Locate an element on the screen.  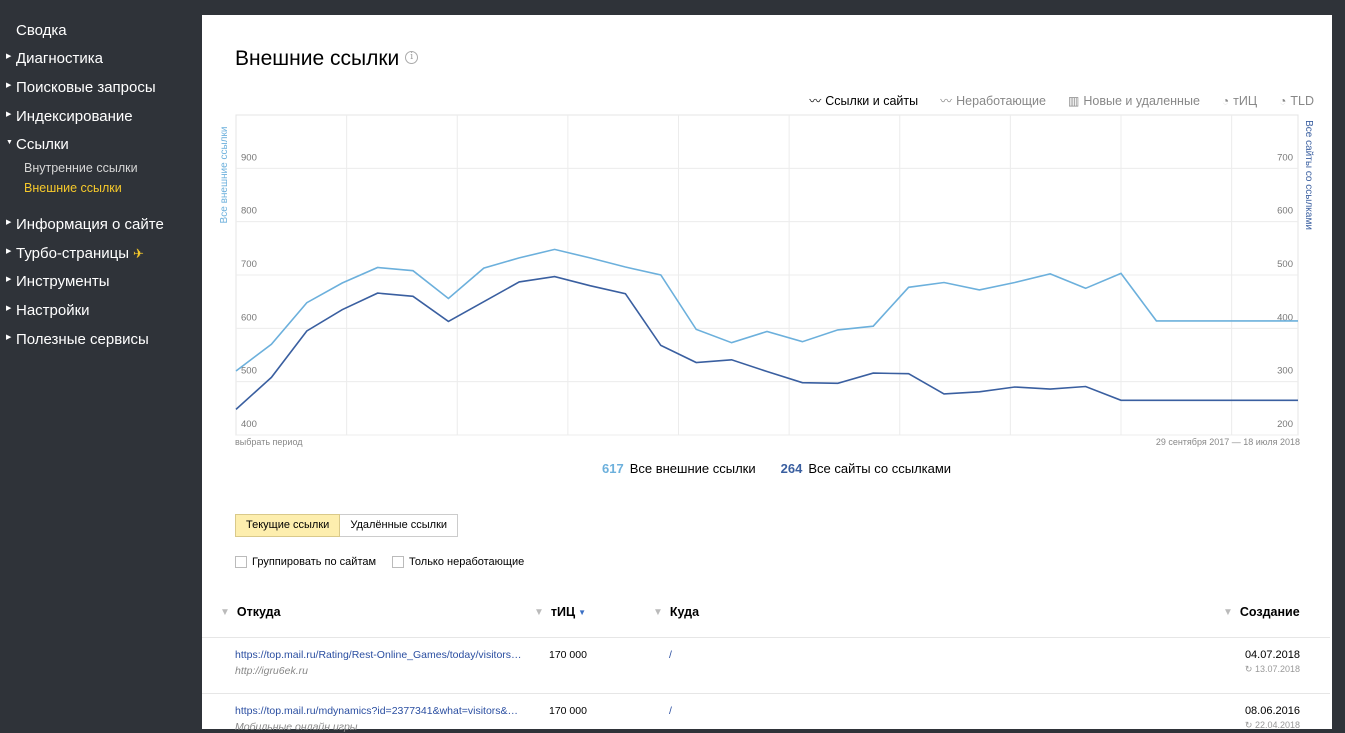
checkbox-label: Только неработающие is located at coordinates (467, 562).